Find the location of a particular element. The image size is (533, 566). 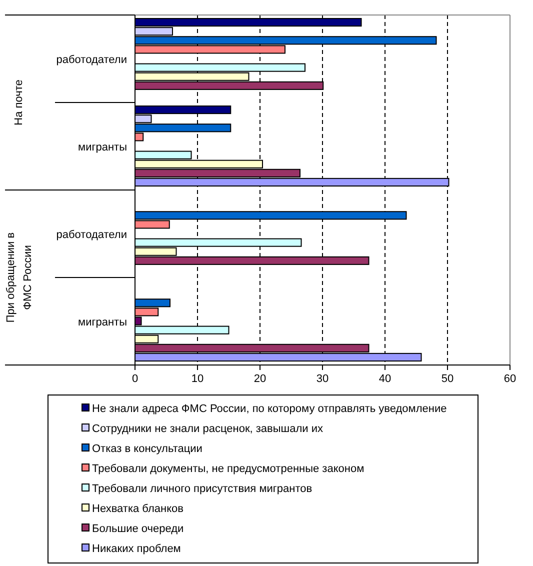

legend-label: Отказ в консультации is located at coordinates (147, 449).